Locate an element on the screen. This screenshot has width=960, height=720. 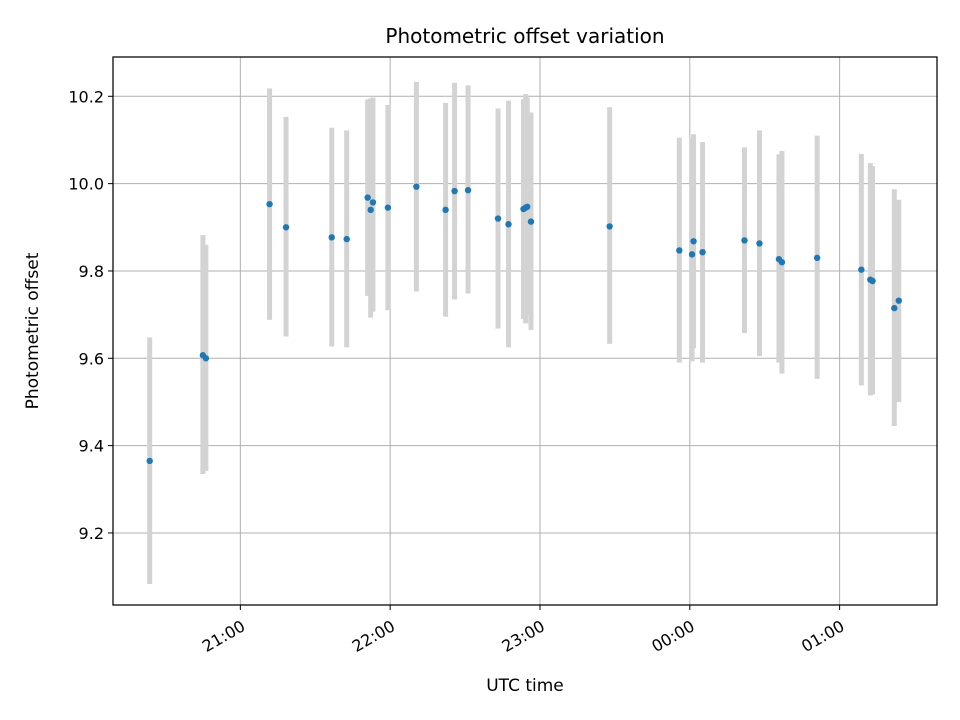
chart-title: Photometric offset variation is located at coordinates (524, 36).